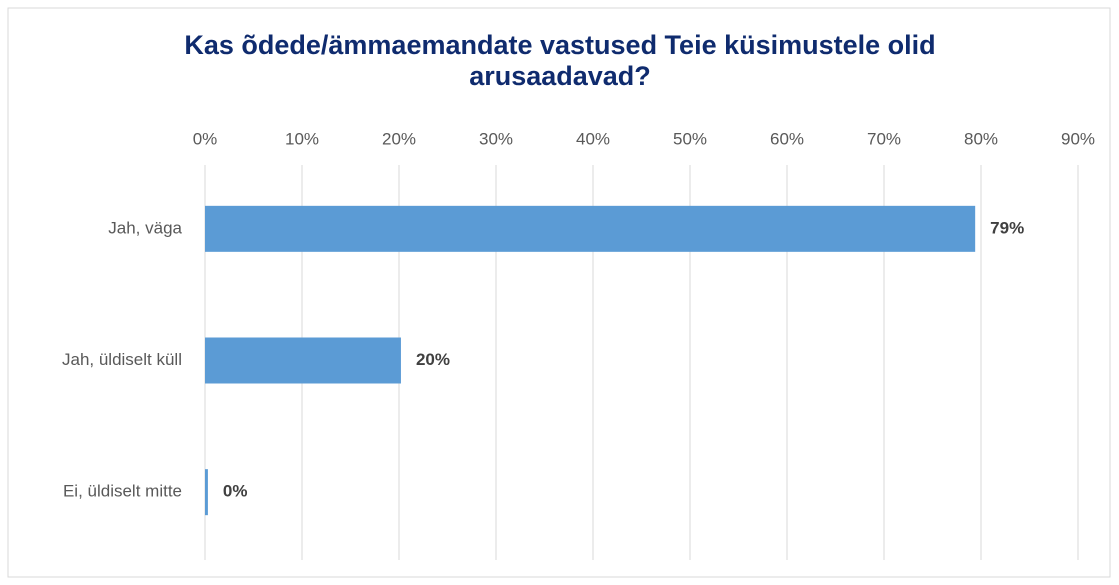 The height and width of the screenshot is (585, 1119). Describe the element at coordinates (884, 138) in the screenshot. I see `x-tick-label: 70%` at that location.